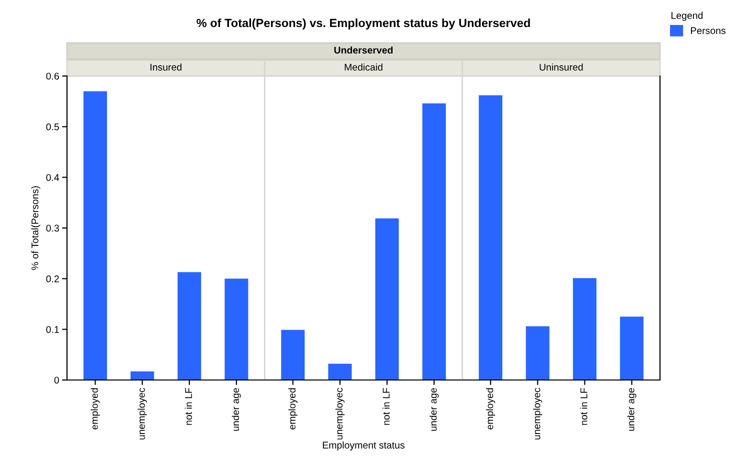 This screenshot has height=469, width=742. What do you see at coordinates (53, 177) in the screenshot?
I see `y-tick-label: 0.4` at bounding box center [53, 177].